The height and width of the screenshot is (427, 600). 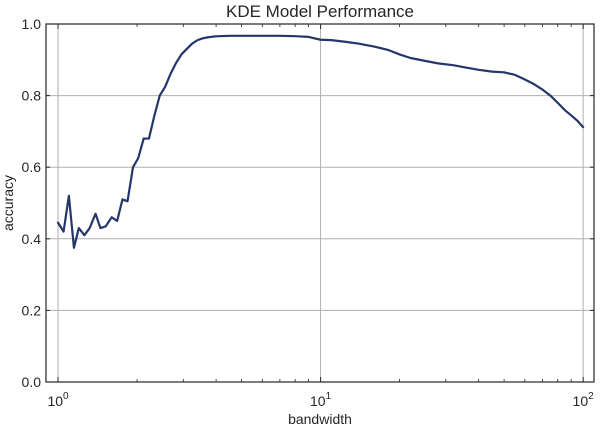 What do you see at coordinates (32, 310) in the screenshot?
I see `y-tick-label: 0.2` at bounding box center [32, 310].